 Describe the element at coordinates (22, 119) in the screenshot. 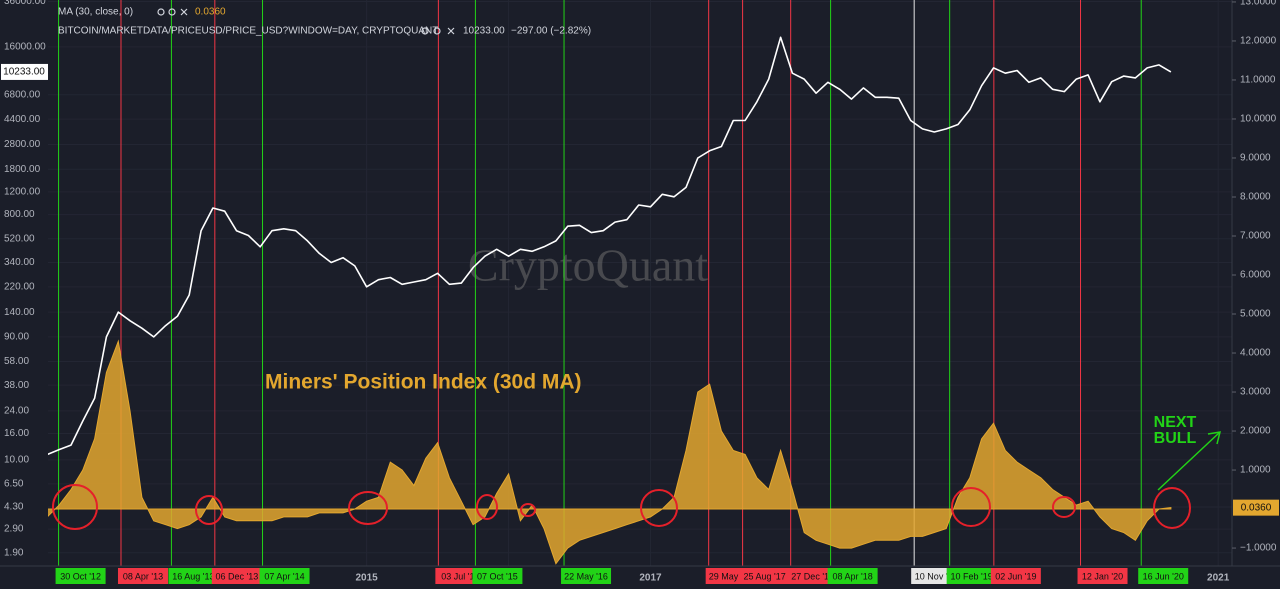

I see `y-tick-label: 4400.00` at that location.